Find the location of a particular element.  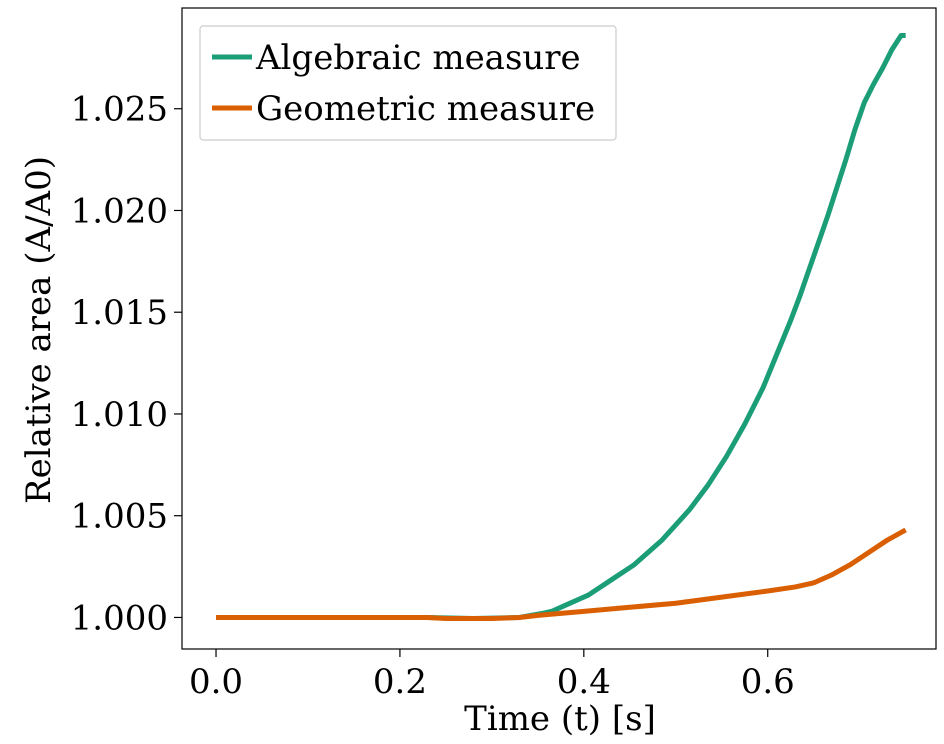

y-tick-label: 1.000 is located at coordinates (119, 618).